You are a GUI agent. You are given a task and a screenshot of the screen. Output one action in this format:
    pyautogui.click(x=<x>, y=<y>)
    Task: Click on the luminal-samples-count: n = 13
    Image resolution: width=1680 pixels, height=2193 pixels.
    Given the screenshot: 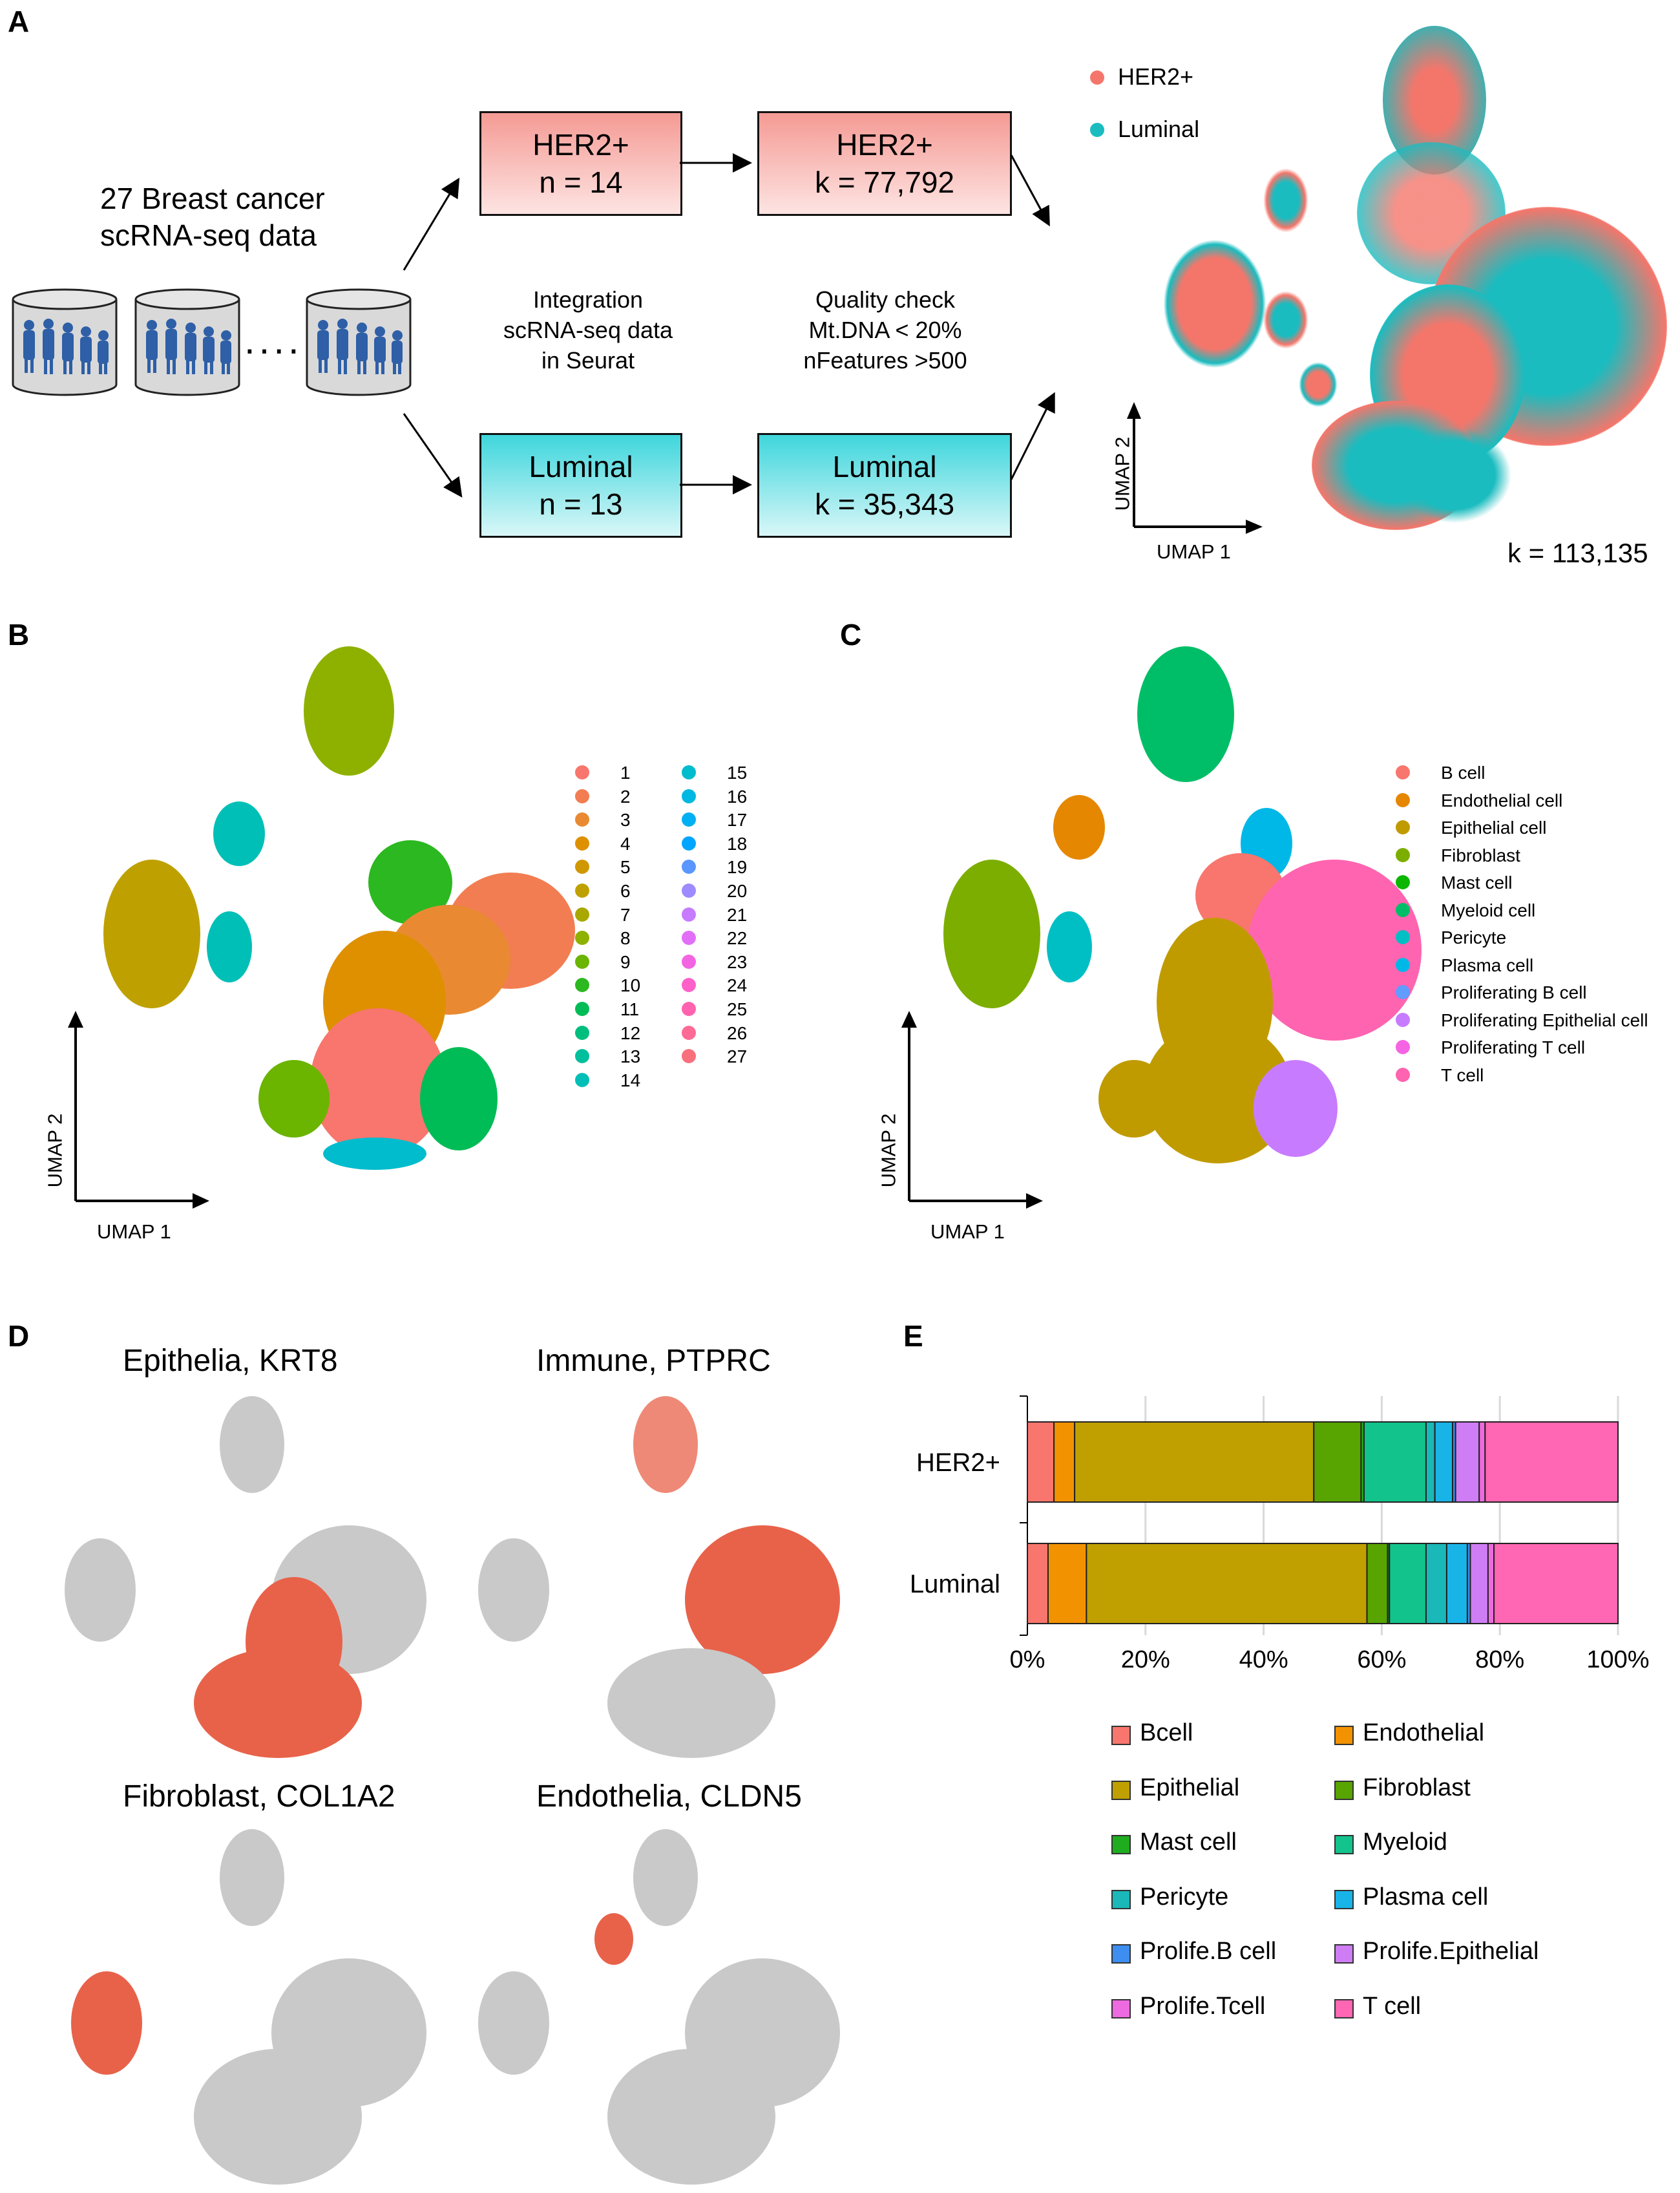 What is the action you would take?
    pyautogui.click(x=581, y=504)
    